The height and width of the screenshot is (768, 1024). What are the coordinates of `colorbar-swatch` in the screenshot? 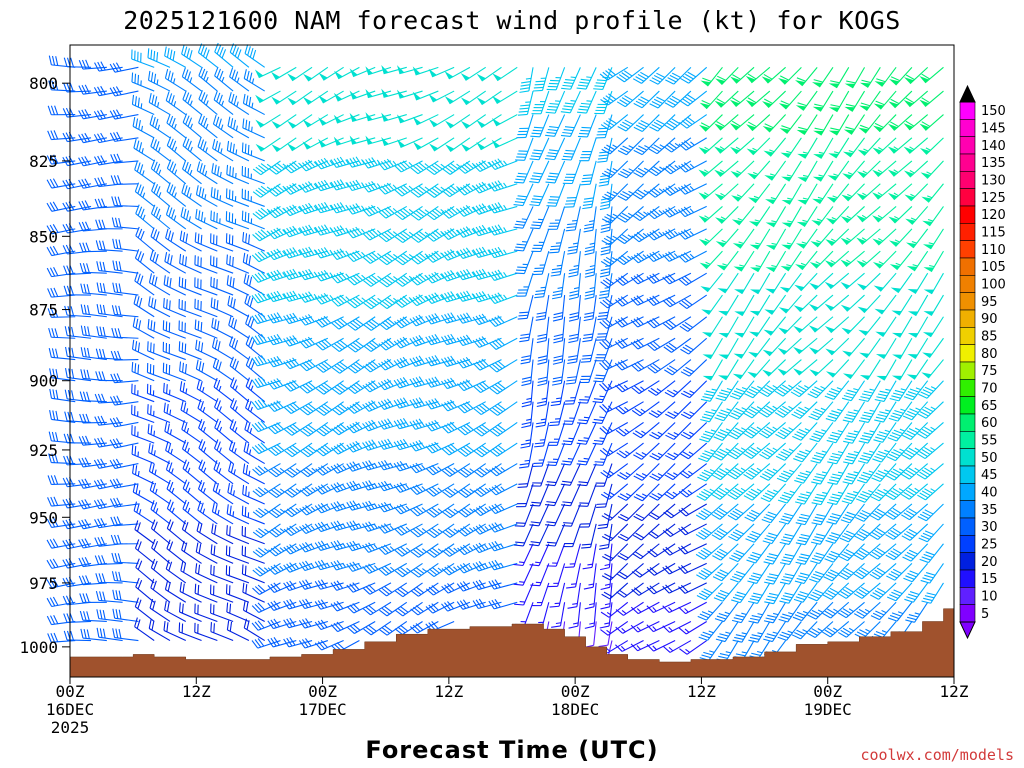 It's located at (967, 388).